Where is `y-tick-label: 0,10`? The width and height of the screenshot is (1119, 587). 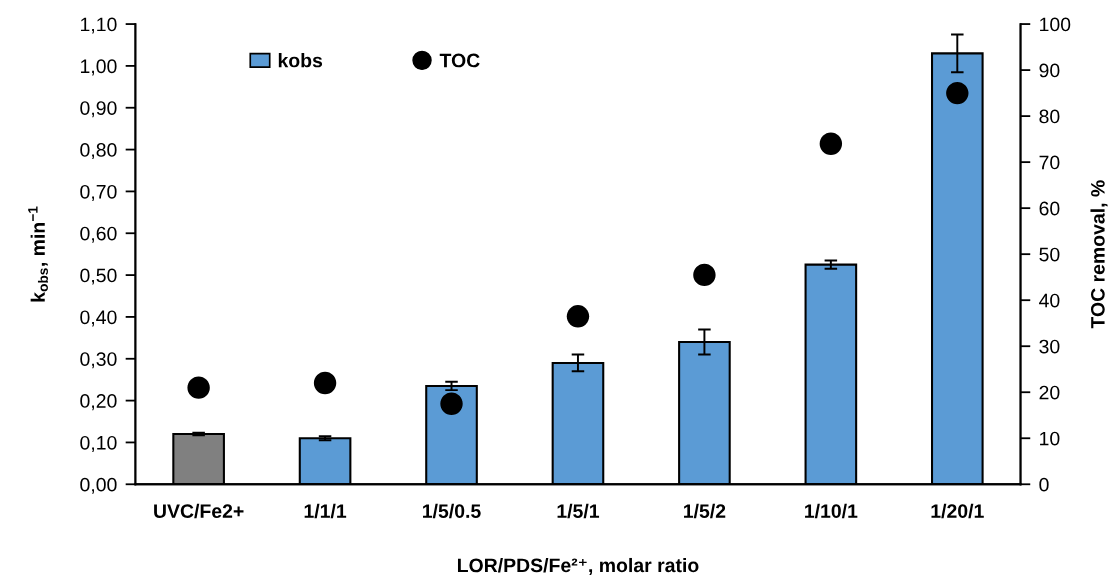
y-tick-label: 0,10 is located at coordinates (98, 443).